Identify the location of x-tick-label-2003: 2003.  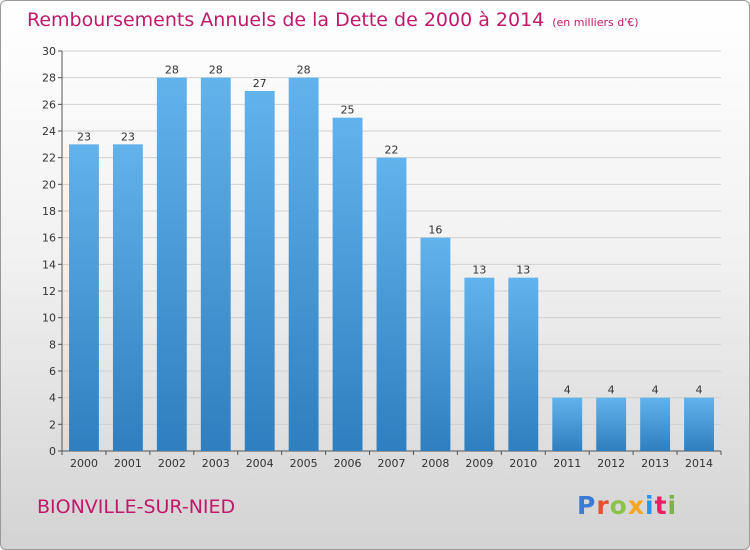
(216, 463).